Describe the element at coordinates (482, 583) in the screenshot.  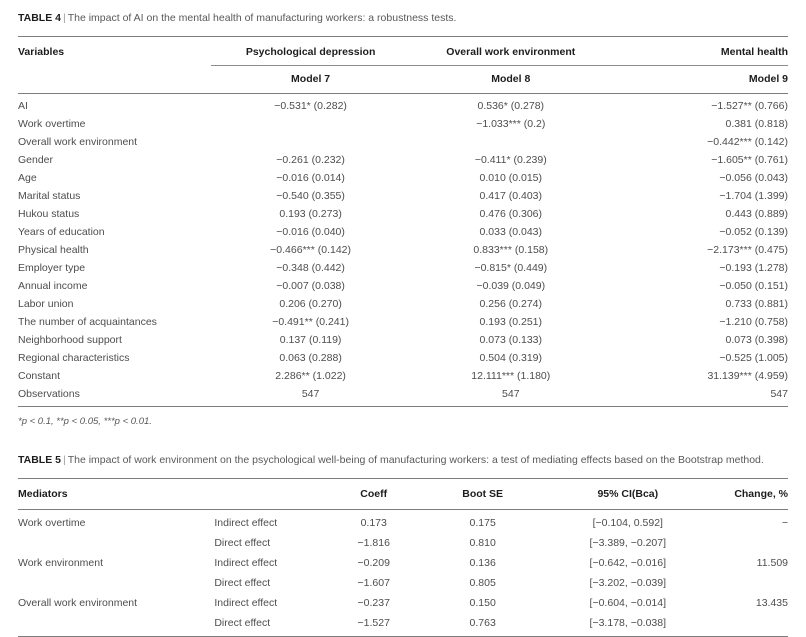
I see `boot-se-cell: 0.805` at that location.